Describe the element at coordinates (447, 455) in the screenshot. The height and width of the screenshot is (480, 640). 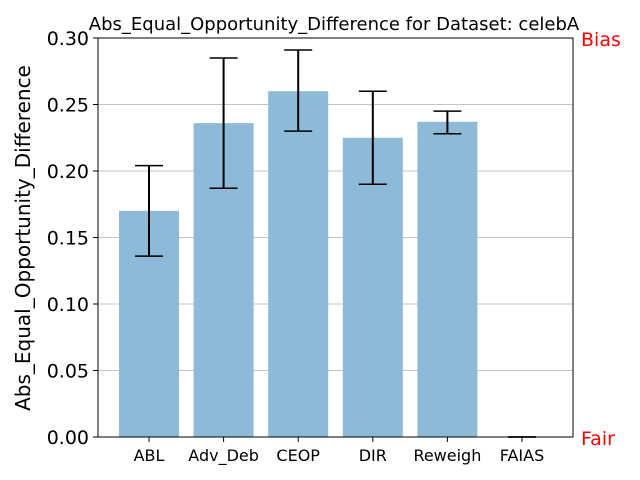
I see `x-tick-label: Reweigh` at that location.